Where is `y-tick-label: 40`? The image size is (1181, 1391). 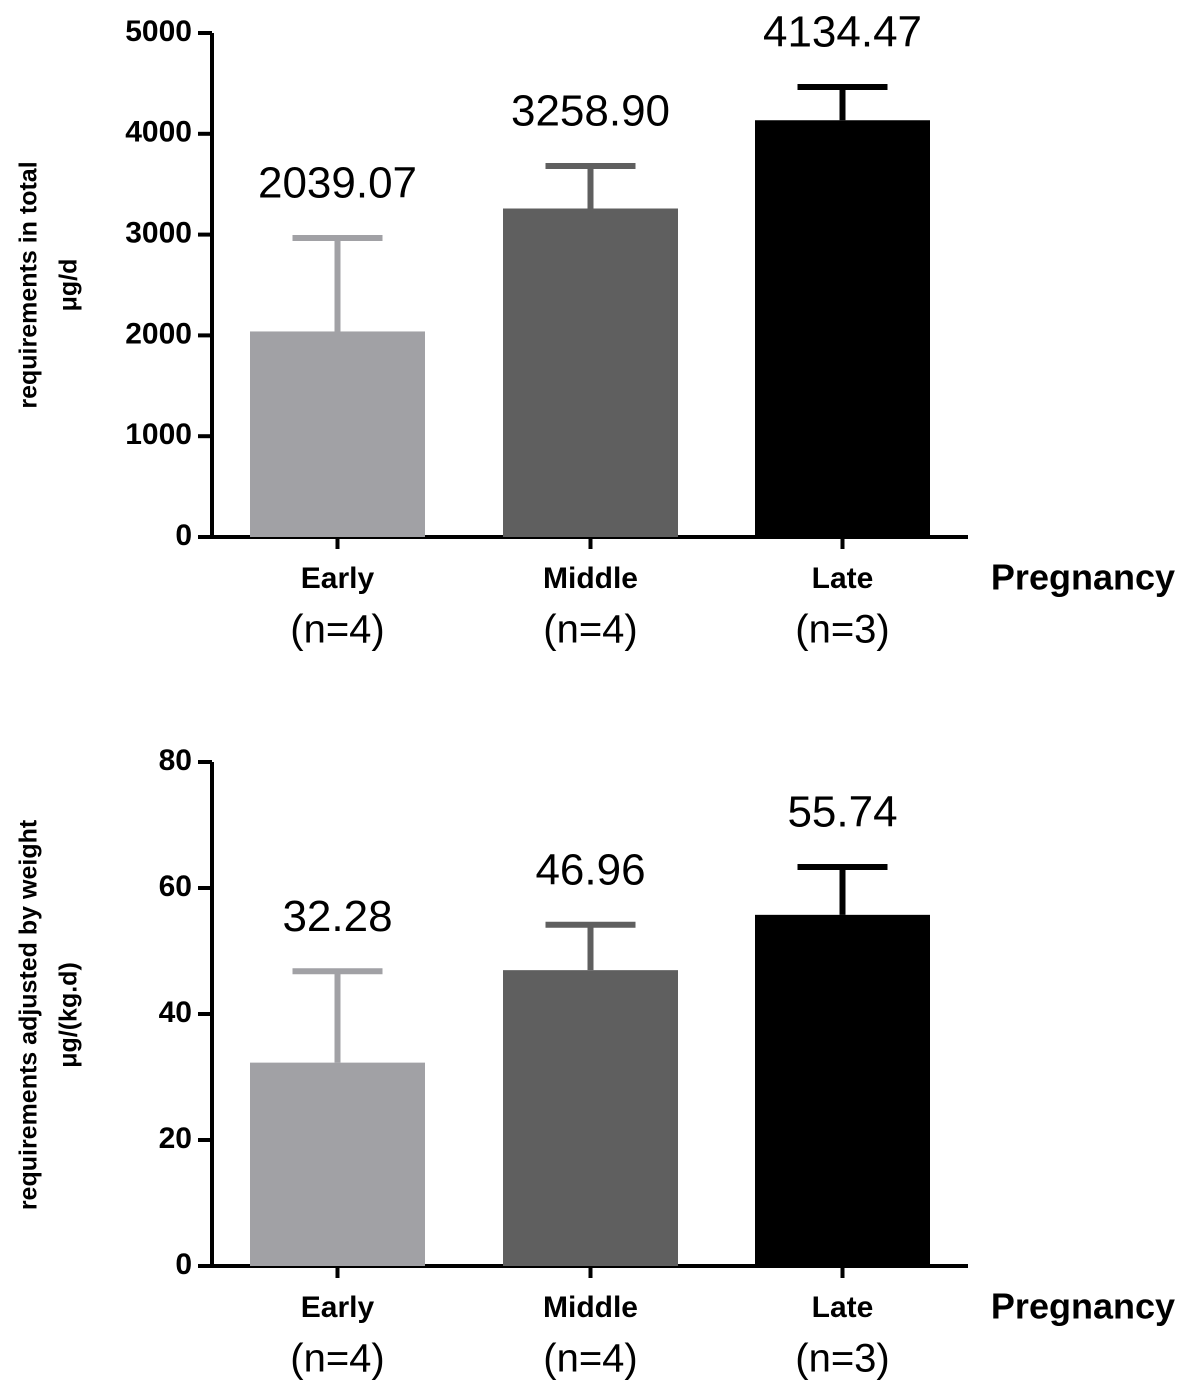 y-tick-label: 40 is located at coordinates (175, 1012).